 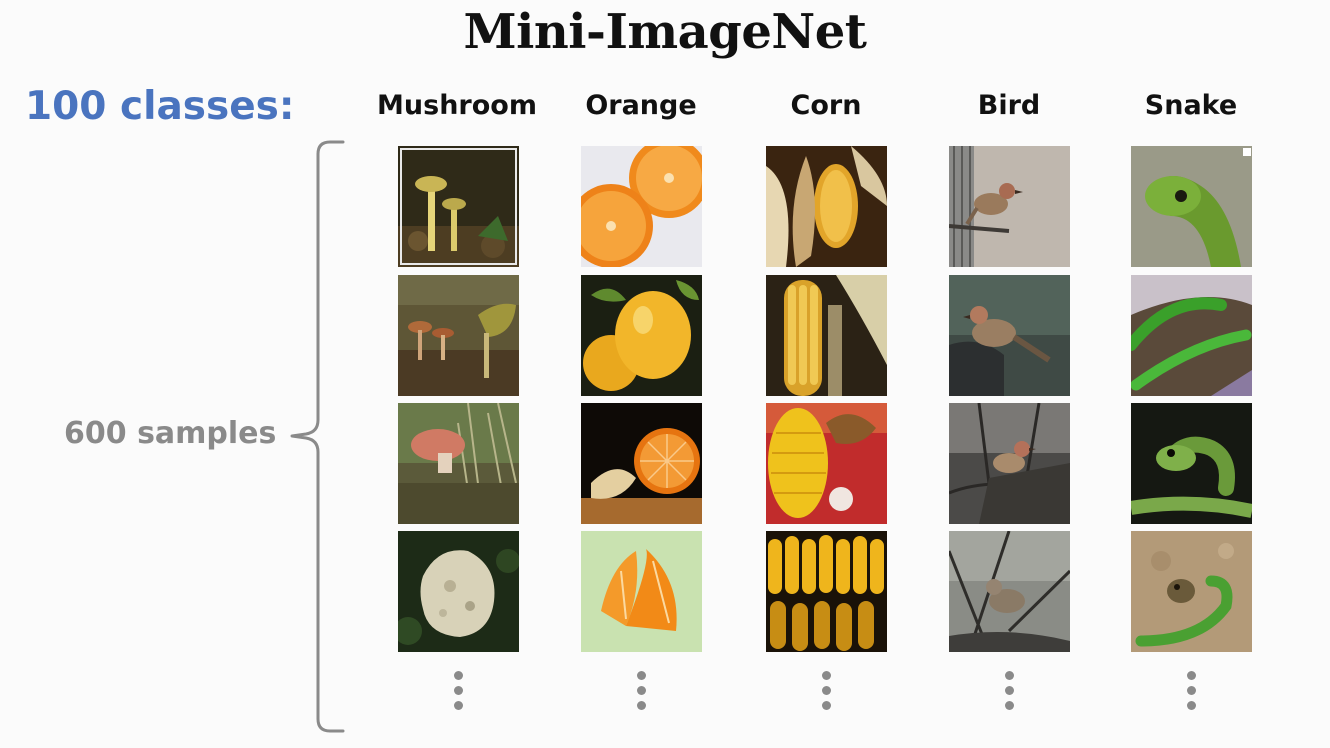 What do you see at coordinates (826, 693) in the screenshot?
I see `ellipsis-corn` at bounding box center [826, 693].